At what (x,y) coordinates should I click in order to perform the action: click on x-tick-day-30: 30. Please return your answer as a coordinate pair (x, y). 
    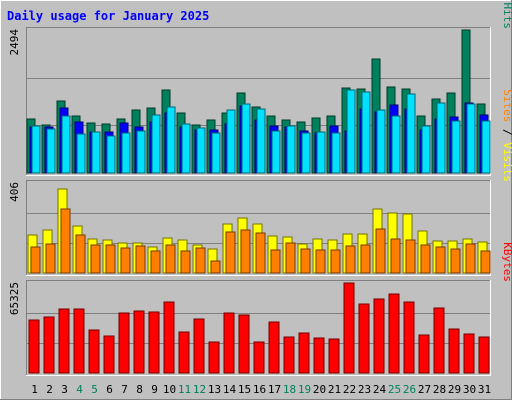
    Looking at the image, I should click on (469, 389).